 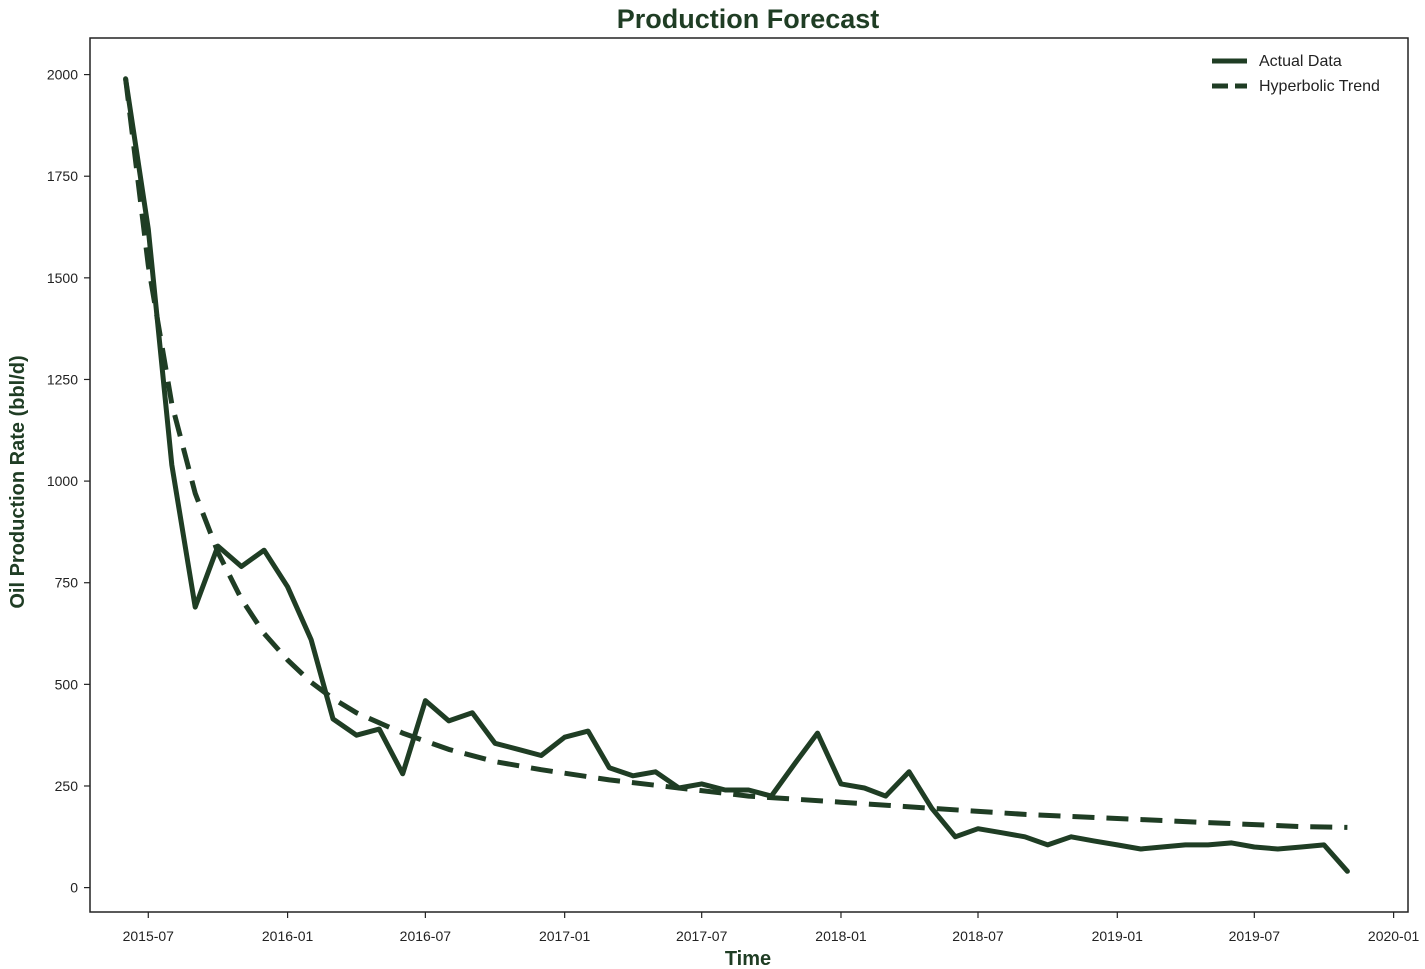 I want to click on x-tick-label: 2017-01, so click(x=565, y=936).